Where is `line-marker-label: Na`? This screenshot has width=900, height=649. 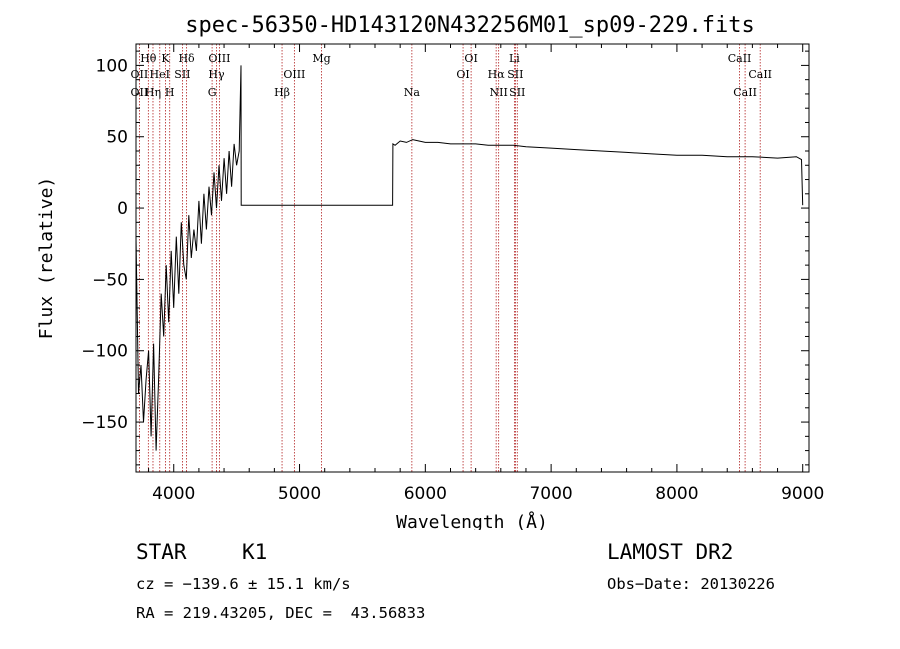
line-marker-label: Na is located at coordinates (412, 92).